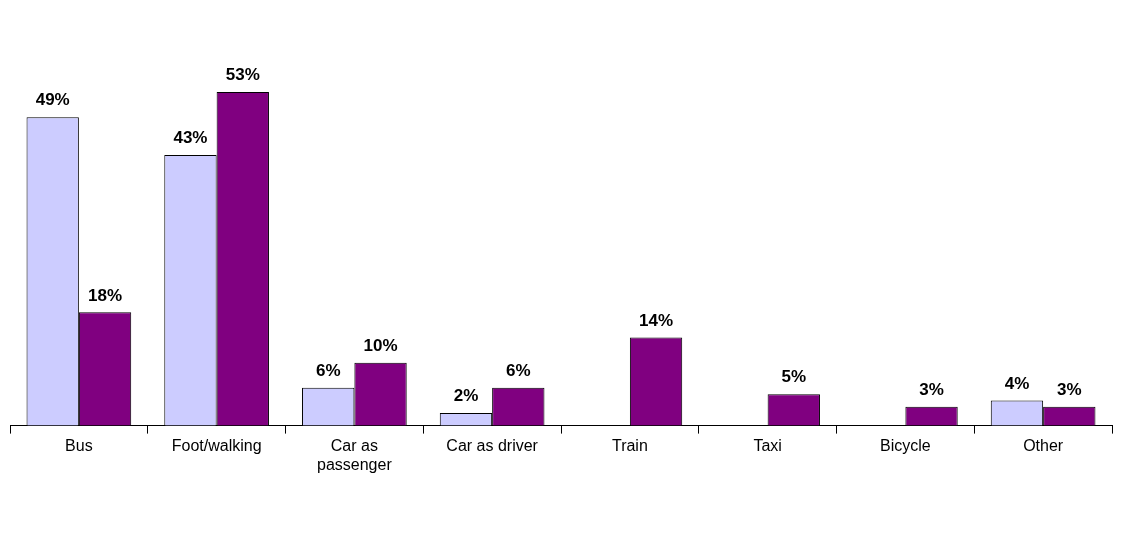  I want to click on x-tick-label: Car as driver, so click(492, 445).